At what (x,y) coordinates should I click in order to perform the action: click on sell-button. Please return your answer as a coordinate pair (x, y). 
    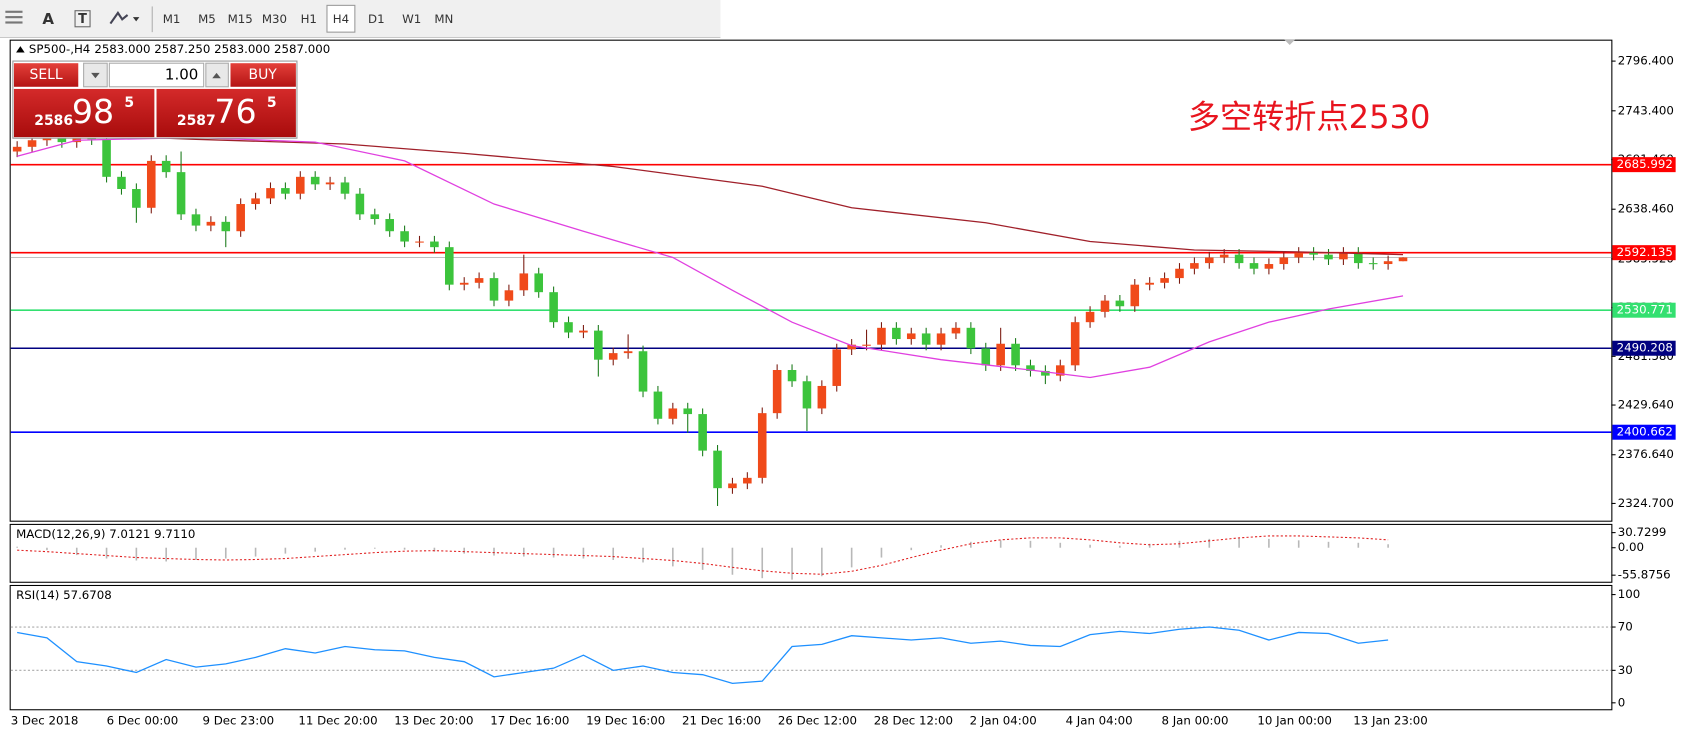
    Looking at the image, I should click on (46, 75).